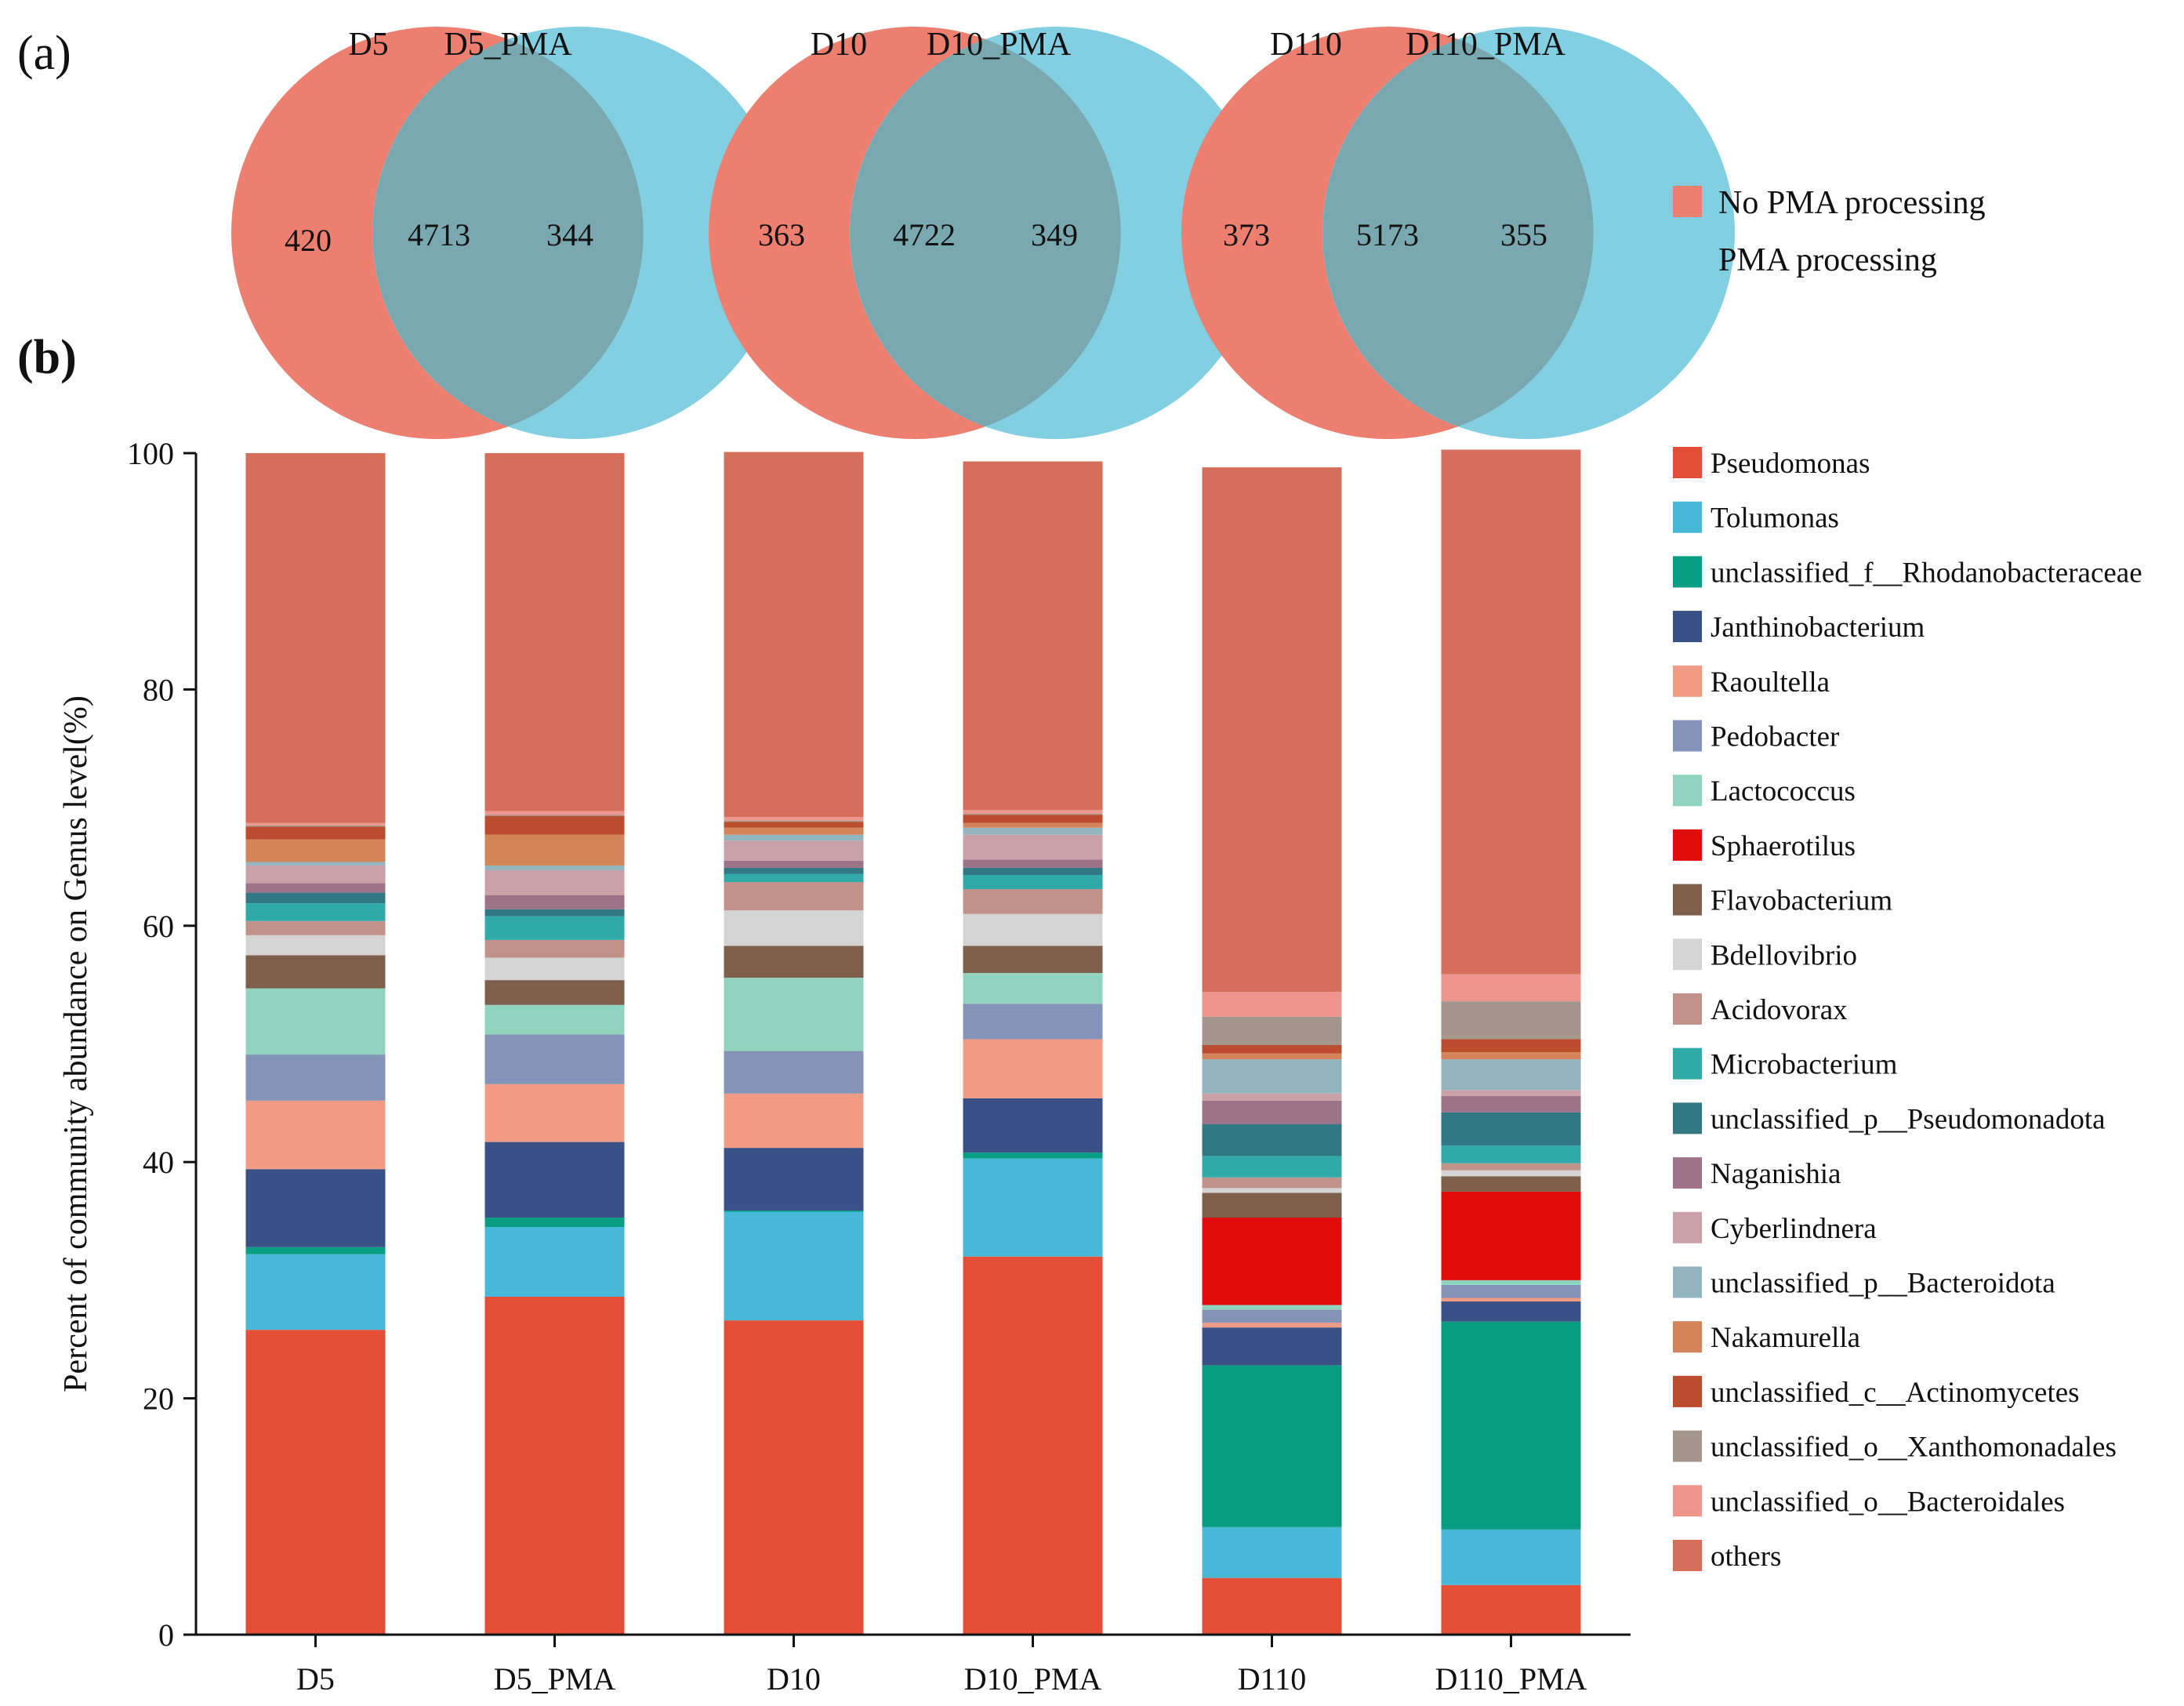 This screenshot has width=2184, height=1706. I want to click on bar-segment-lactococcus, so click(1033, 989).